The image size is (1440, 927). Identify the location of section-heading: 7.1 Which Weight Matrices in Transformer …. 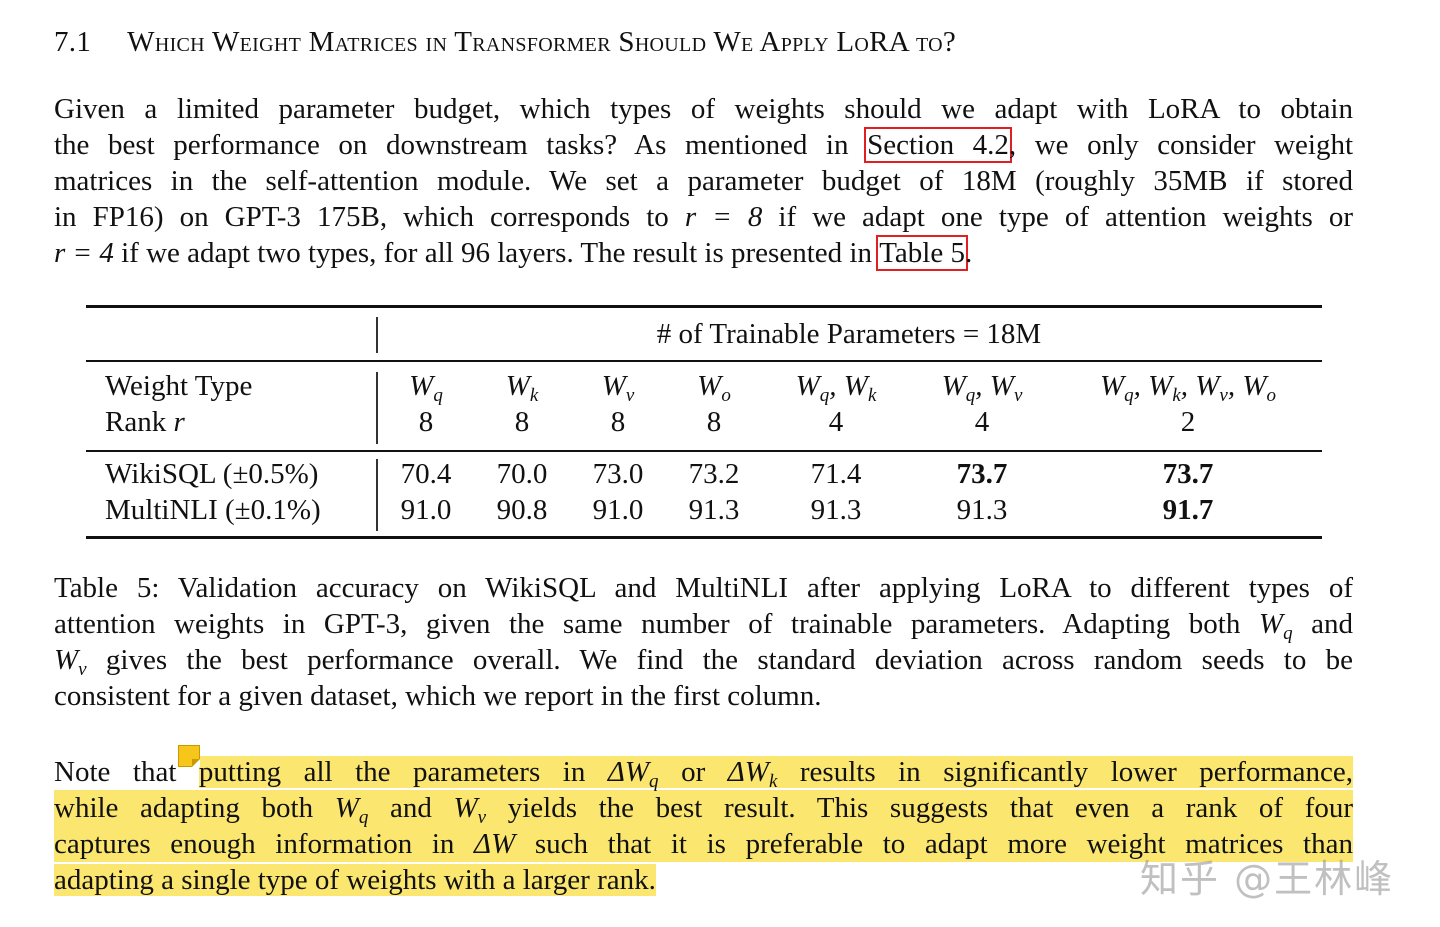
(505, 42).